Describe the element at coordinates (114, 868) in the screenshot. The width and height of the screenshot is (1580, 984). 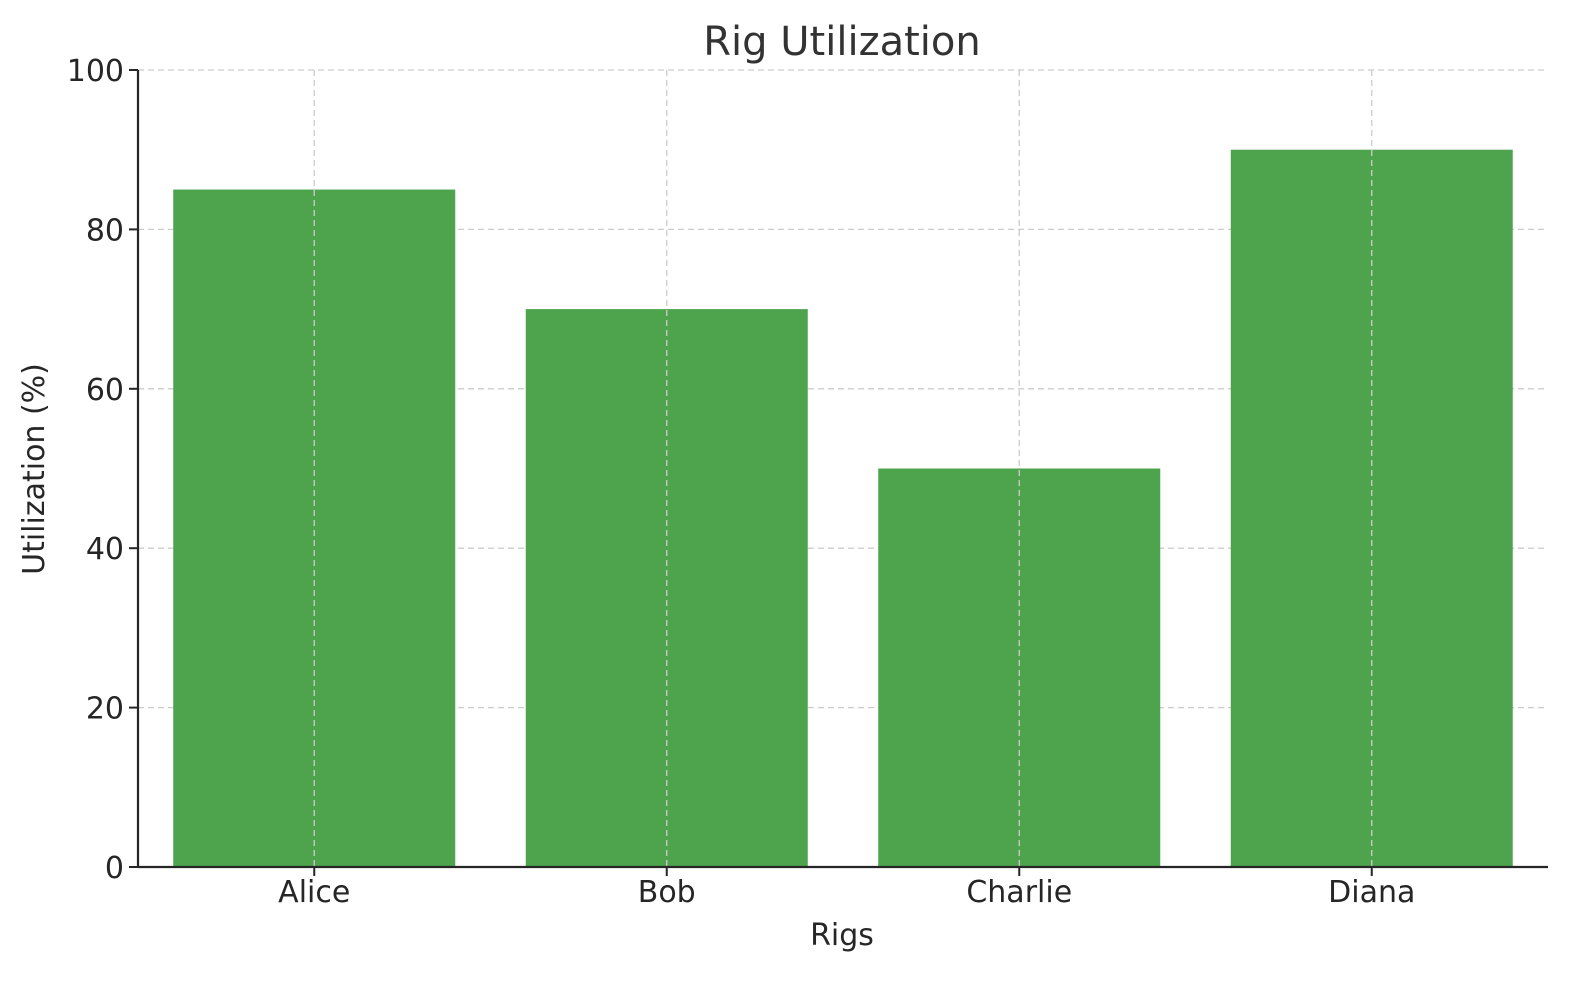
I see `y-tick-label: 0` at that location.